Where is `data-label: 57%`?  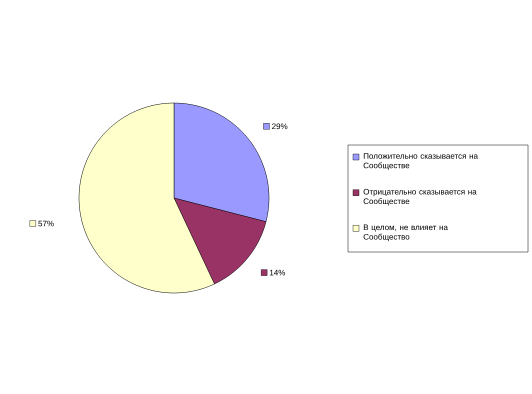 data-label: 57% is located at coordinates (46, 223).